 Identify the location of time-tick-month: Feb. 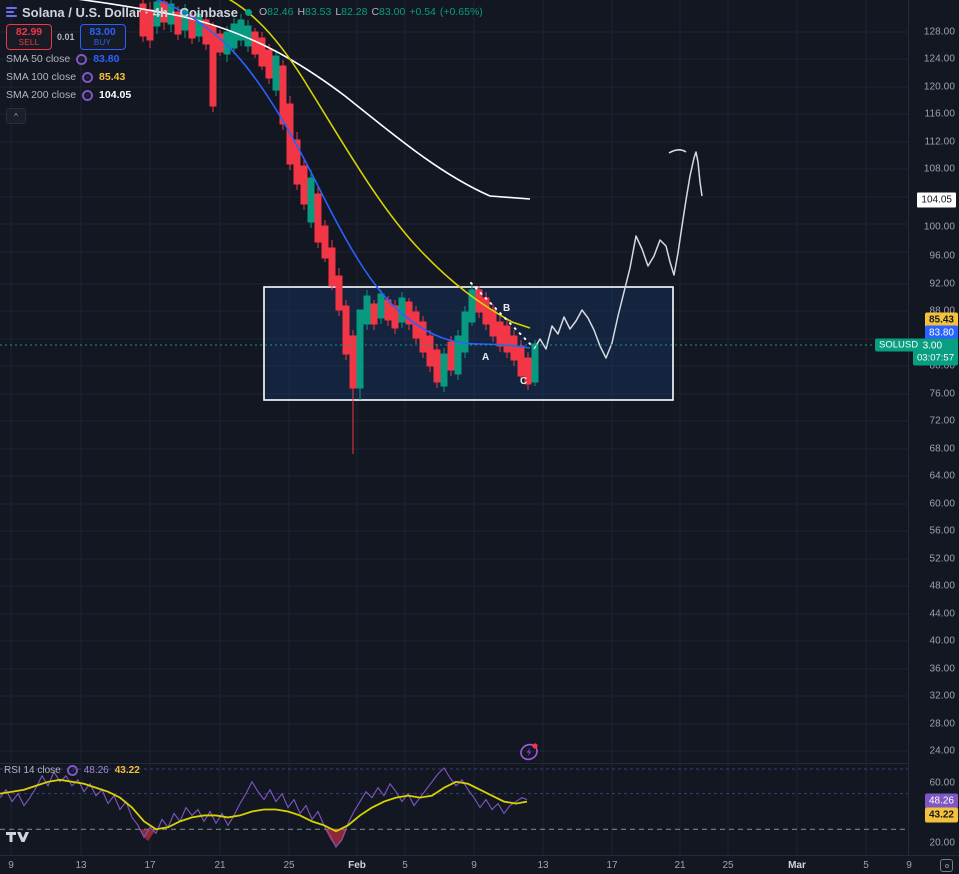
(357, 865).